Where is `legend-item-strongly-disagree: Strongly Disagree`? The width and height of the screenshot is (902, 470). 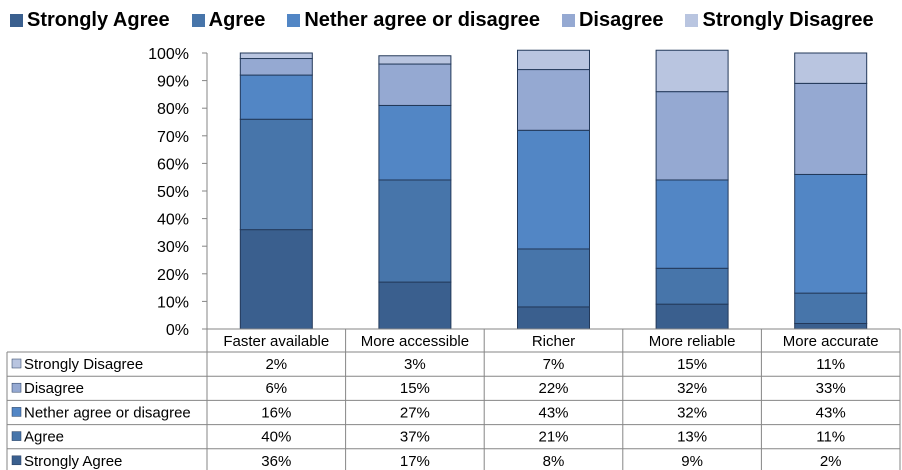
legend-item-strongly-disagree: Strongly Disagree is located at coordinates (779, 20).